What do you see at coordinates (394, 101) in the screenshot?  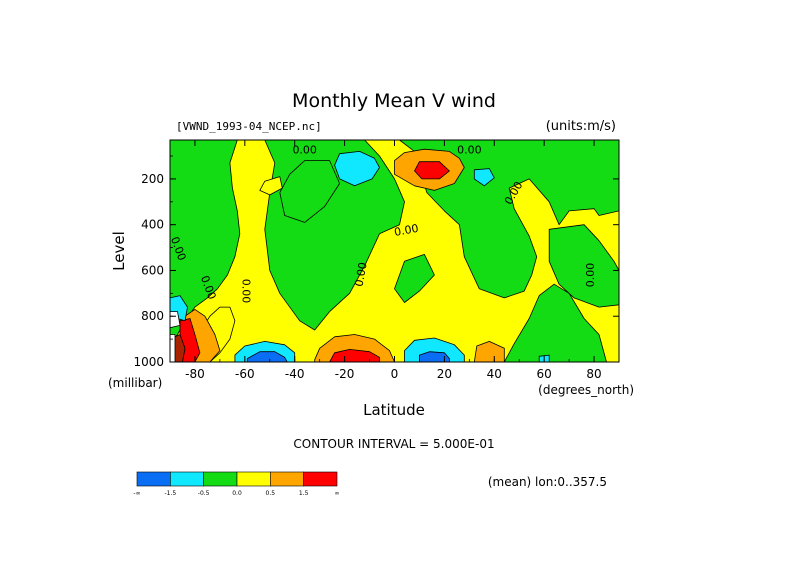 I see `chart-title: Monthly Mean V wind` at bounding box center [394, 101].